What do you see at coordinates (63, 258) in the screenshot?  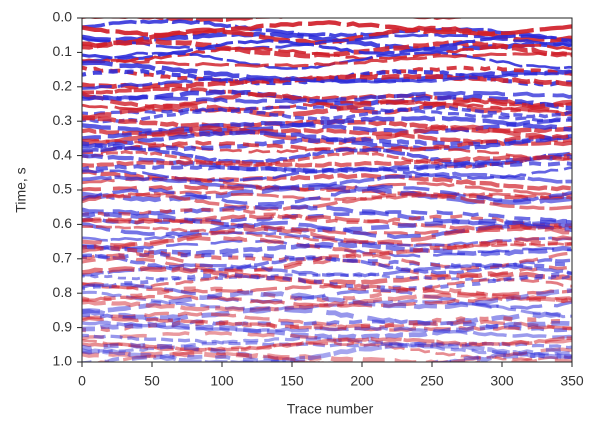 I see `y-tick-label: 0.7` at bounding box center [63, 258].